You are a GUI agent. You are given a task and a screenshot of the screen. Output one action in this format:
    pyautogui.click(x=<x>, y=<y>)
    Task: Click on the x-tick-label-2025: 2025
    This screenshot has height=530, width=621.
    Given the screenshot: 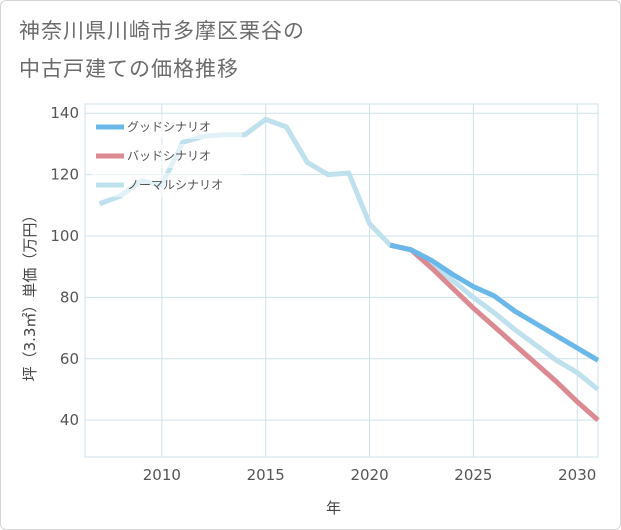 What is the action you would take?
    pyautogui.click(x=473, y=475)
    